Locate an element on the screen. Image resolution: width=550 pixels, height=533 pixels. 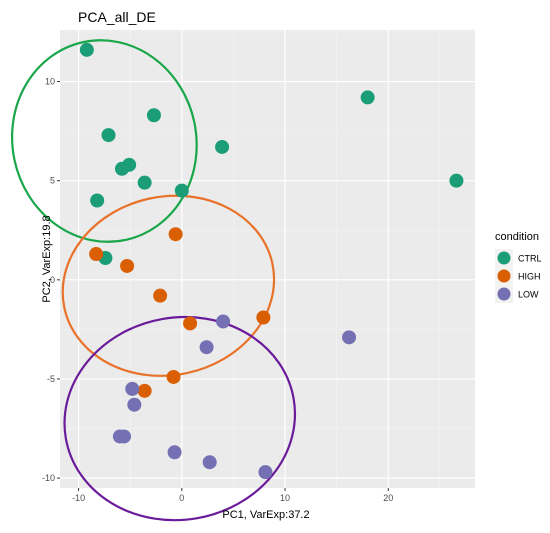
legend-title: condition is located at coordinates (517, 237).